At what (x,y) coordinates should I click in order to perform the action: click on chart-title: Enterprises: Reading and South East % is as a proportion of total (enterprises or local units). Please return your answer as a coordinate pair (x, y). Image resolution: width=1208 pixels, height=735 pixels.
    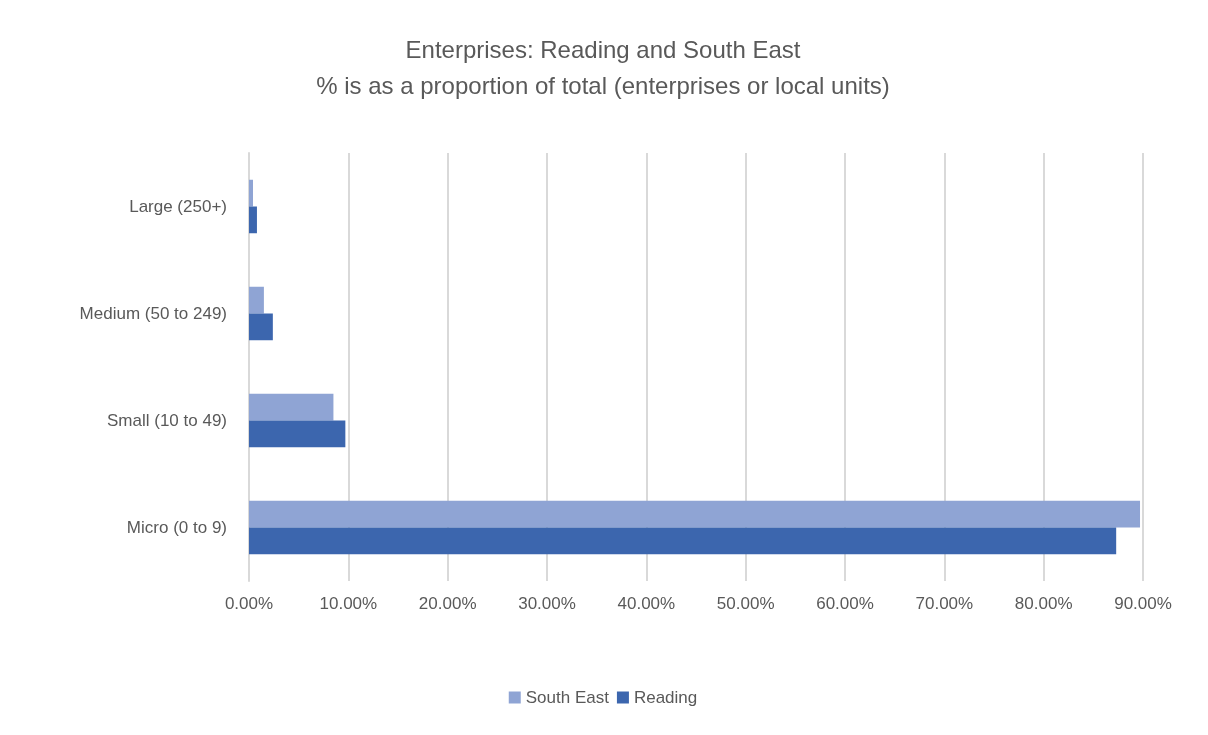
    Looking at the image, I should click on (603, 67).